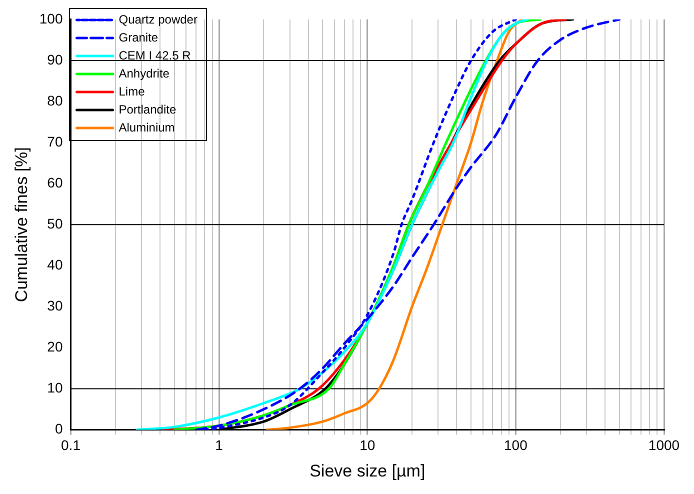  What do you see at coordinates (55, 388) in the screenshot?
I see `y-tick-label: 10` at bounding box center [55, 388].